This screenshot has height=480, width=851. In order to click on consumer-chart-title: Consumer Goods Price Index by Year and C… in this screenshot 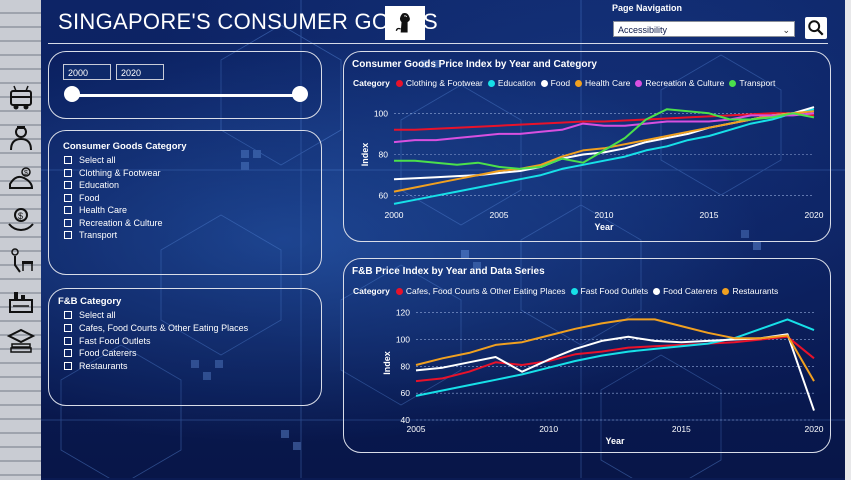, I will do `click(474, 64)`.